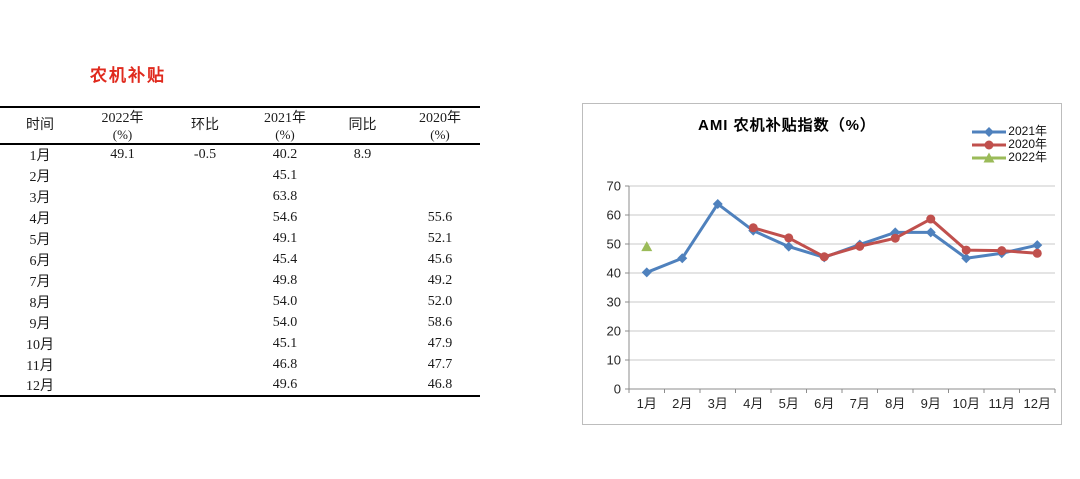 This screenshot has height=479, width=1080. What do you see at coordinates (40, 177) in the screenshot?
I see `table-cell: 2月` at bounding box center [40, 177].